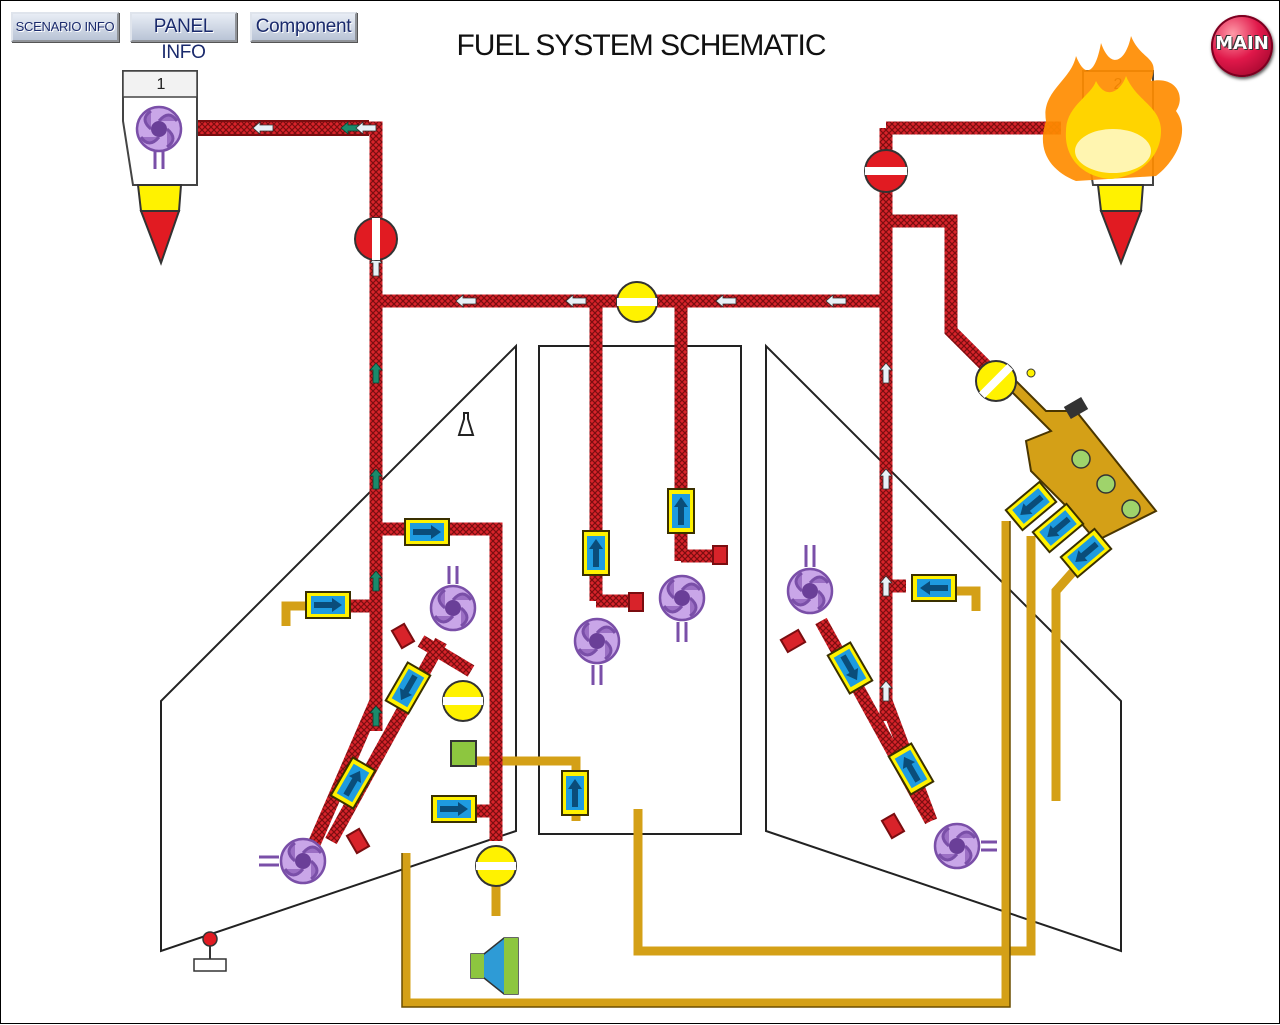 The height and width of the screenshot is (1025, 1280). What do you see at coordinates (466, 424) in the screenshot?
I see `fuel-nozzle-icon` at bounding box center [466, 424].